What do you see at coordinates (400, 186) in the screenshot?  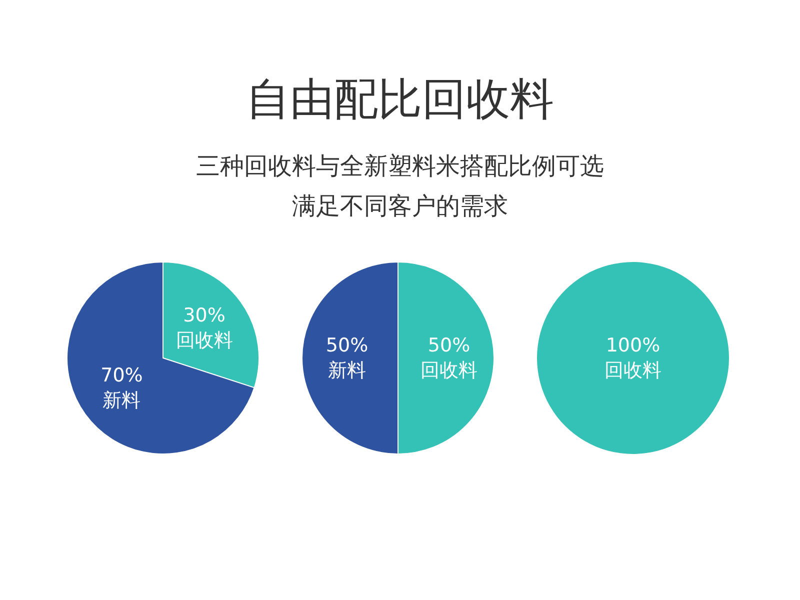 I see `text: 三种回收料与全新塑料米搭配比例可选满足不同客户的需求` at bounding box center [400, 186].